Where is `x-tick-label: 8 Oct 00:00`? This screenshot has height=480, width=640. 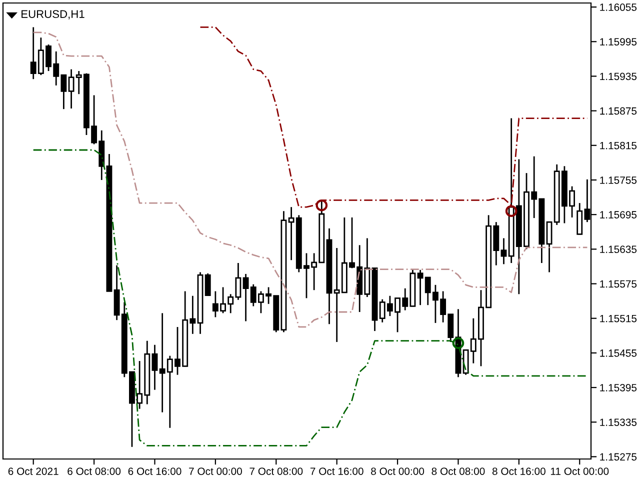 x-tick-label: 8 Oct 00:00 is located at coordinates (397, 471).